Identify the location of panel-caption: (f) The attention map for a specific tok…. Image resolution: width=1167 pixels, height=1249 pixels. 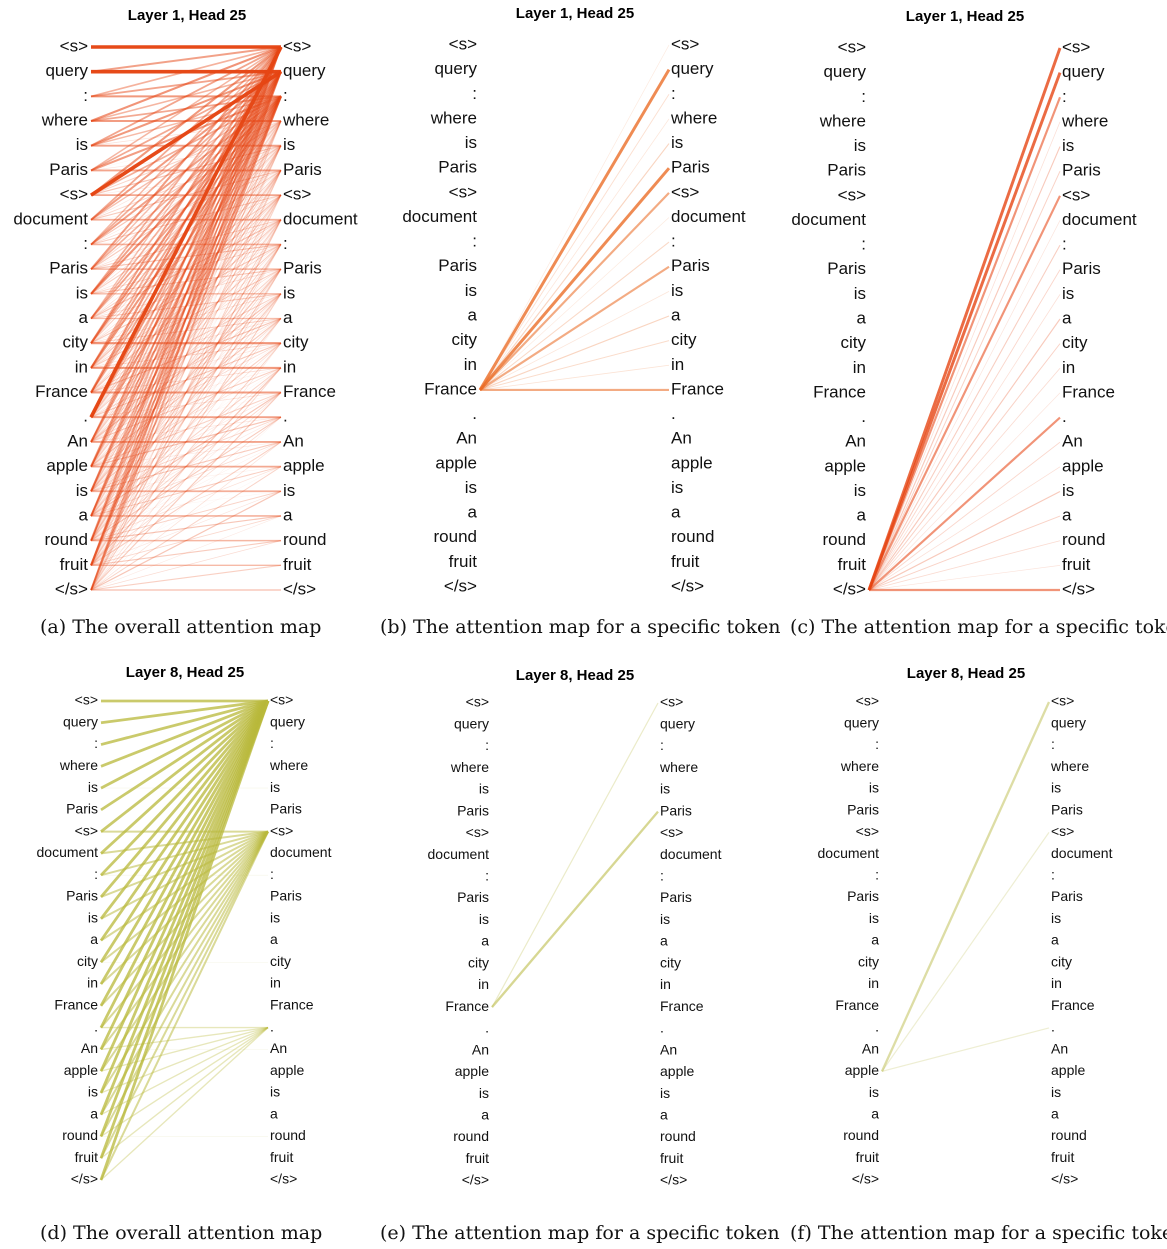
(978, 1233).